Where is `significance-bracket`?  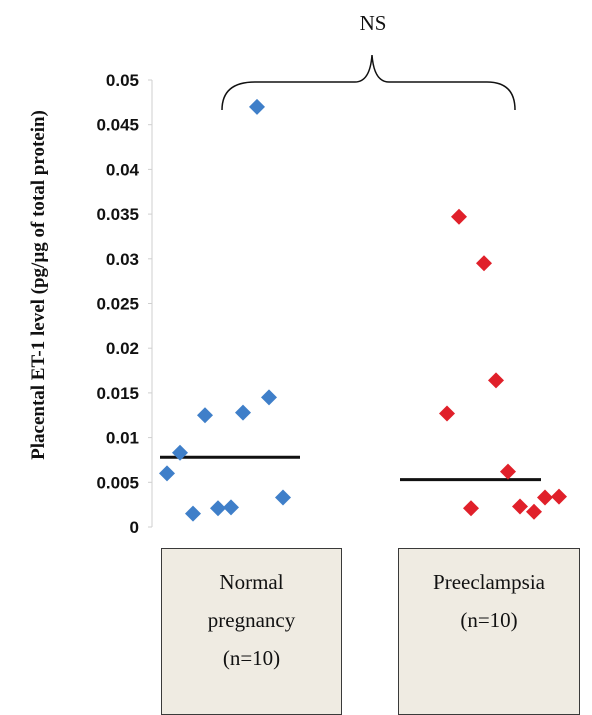
significance-bracket is located at coordinates (368, 82).